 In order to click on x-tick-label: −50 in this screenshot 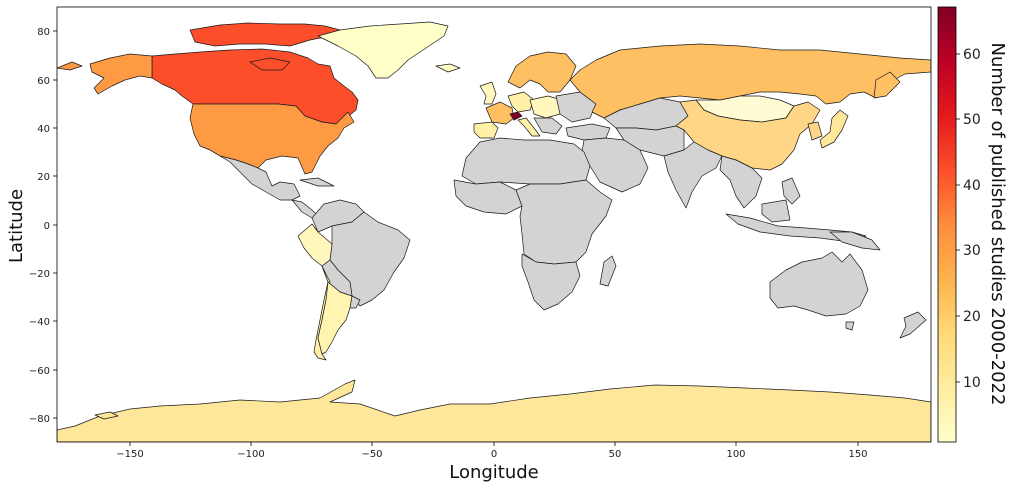, I will do `click(371, 454)`.